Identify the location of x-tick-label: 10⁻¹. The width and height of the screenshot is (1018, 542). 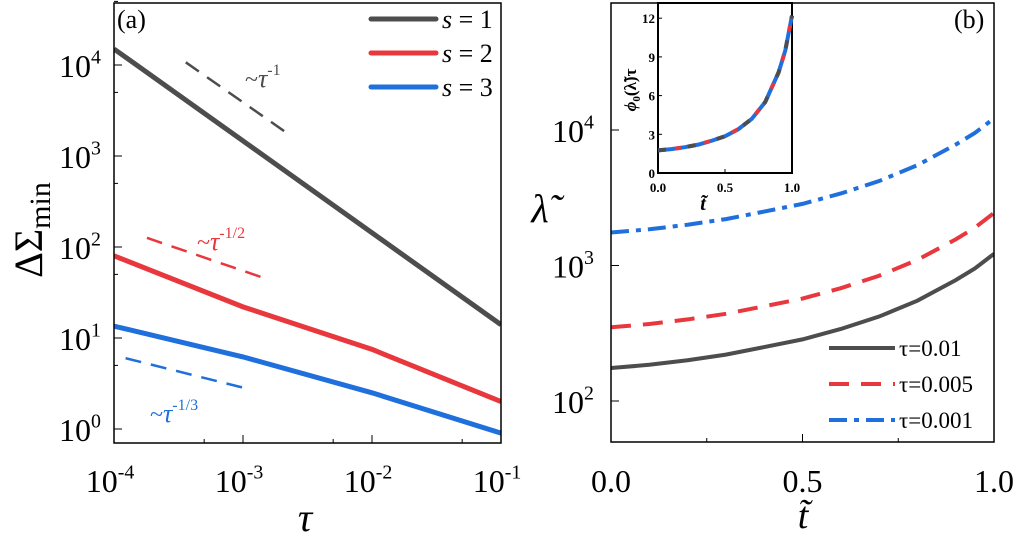
(497, 480).